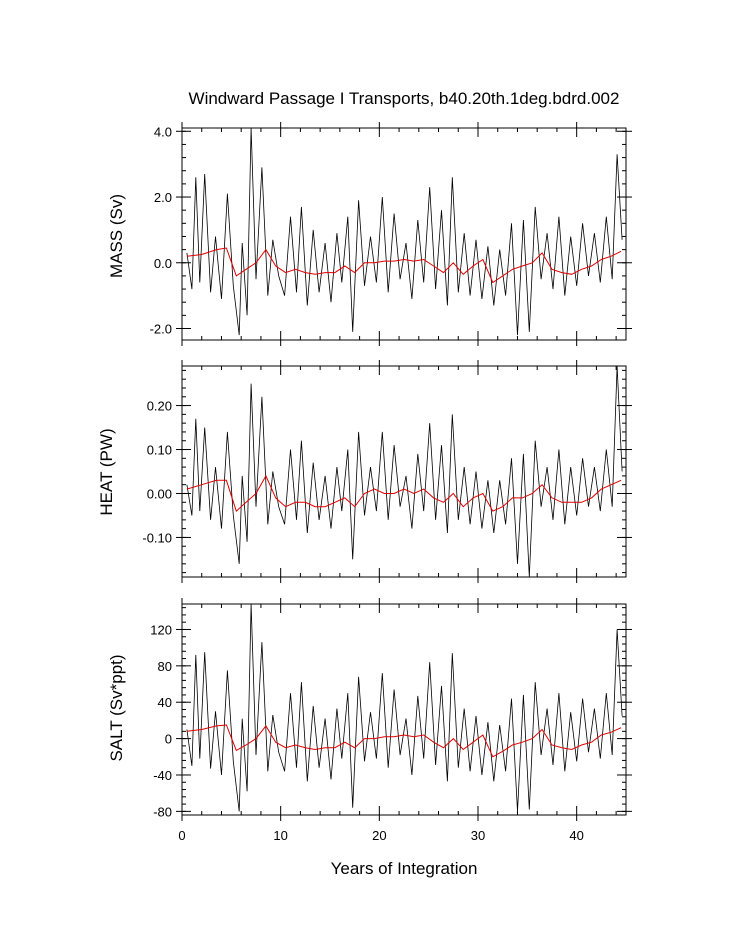 The image size is (733, 945). Describe the element at coordinates (404, 868) in the screenshot. I see `x-axis-label: Years of Integration` at that location.